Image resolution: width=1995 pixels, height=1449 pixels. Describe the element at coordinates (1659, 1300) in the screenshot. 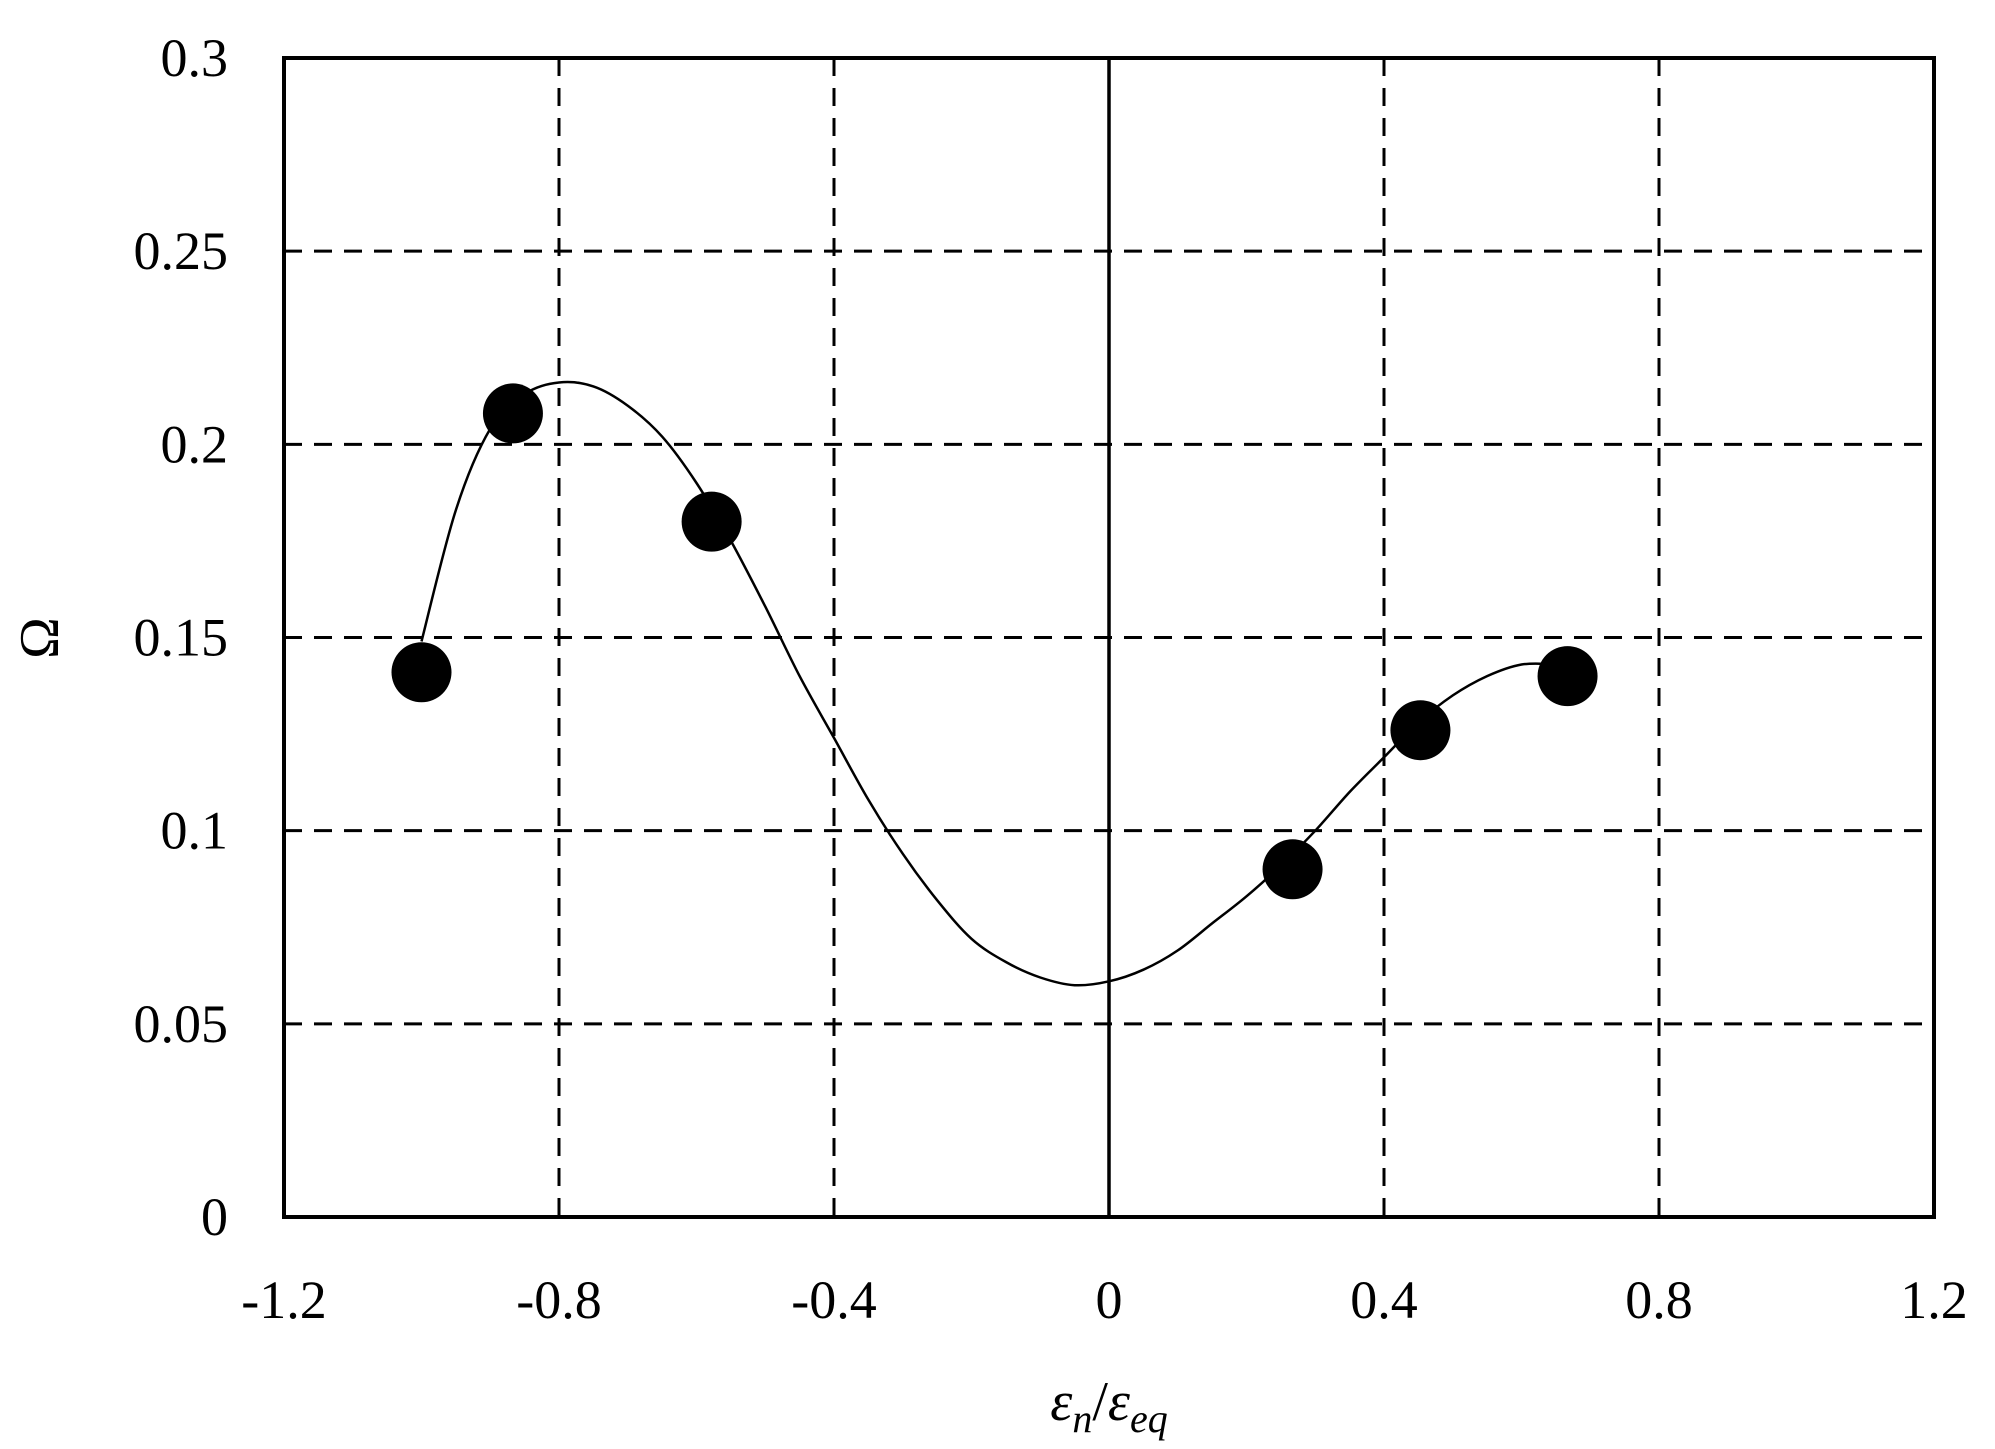

I see `x-tick-label: 0.8` at that location.